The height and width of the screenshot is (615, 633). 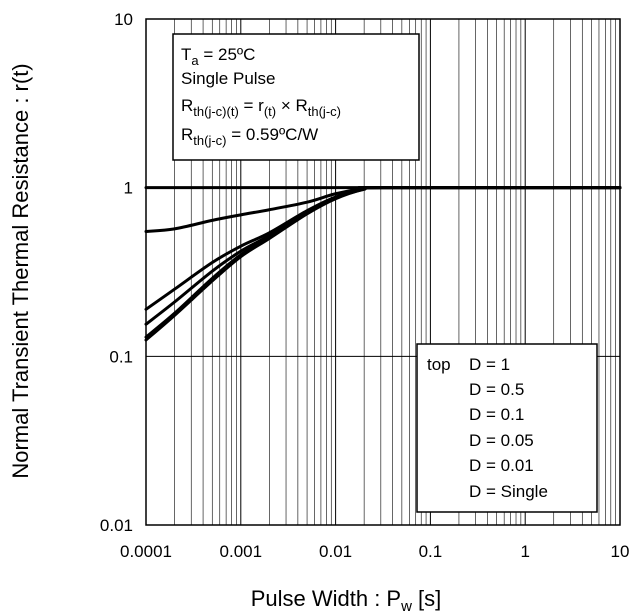 What do you see at coordinates (261, 107) in the screenshot?
I see `annotation-line3: Rth(j-c)(t) = r(t) × Rth(j-c)` at bounding box center [261, 107].